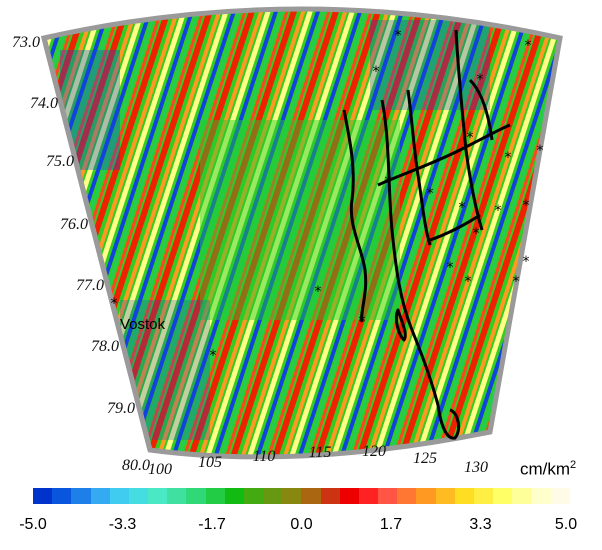  I want to click on longitude-labels: 100 105 110 115 120 125 130, so click(318, 460).